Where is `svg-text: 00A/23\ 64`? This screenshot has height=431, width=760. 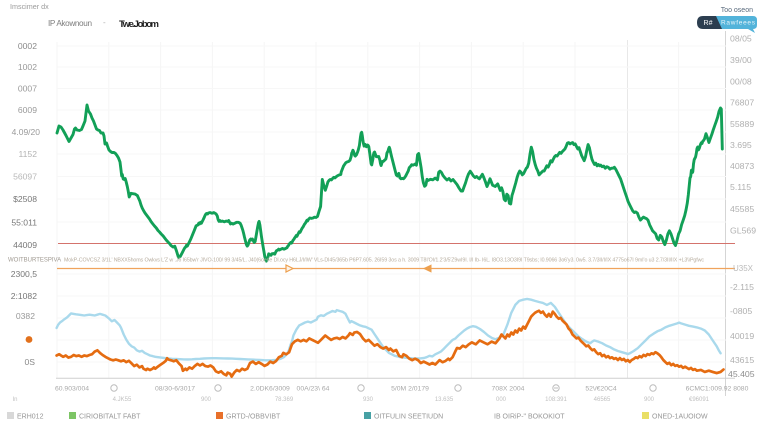
svg-text: 00A/23\ 64 is located at coordinates (313, 389).